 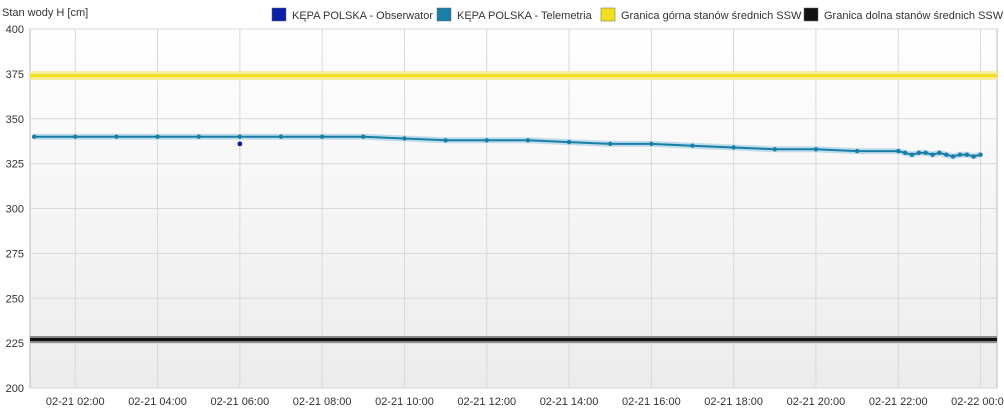 I want to click on x-tick-label: 02-21 14:00, so click(x=569, y=402).